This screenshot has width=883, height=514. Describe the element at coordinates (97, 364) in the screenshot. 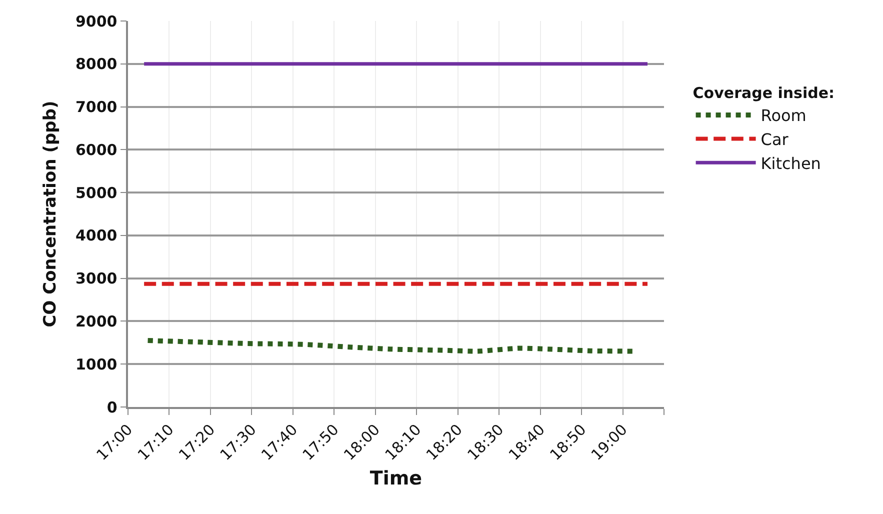

I see `y-tick-label: 1000` at that location.